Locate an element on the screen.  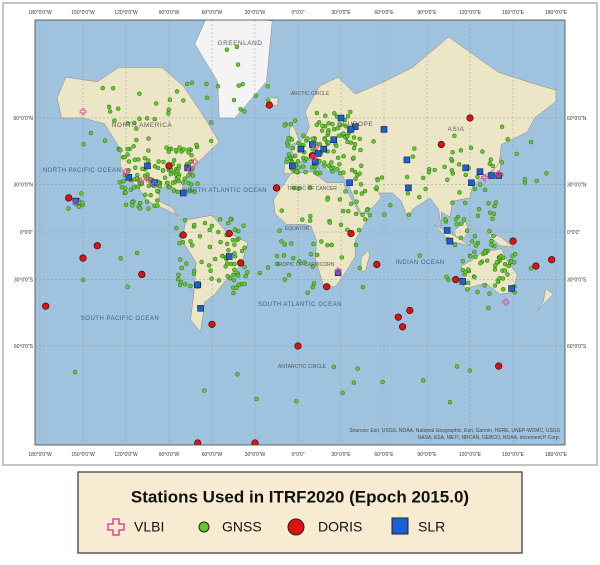
doris-symbol is located at coordinates (296, 527).